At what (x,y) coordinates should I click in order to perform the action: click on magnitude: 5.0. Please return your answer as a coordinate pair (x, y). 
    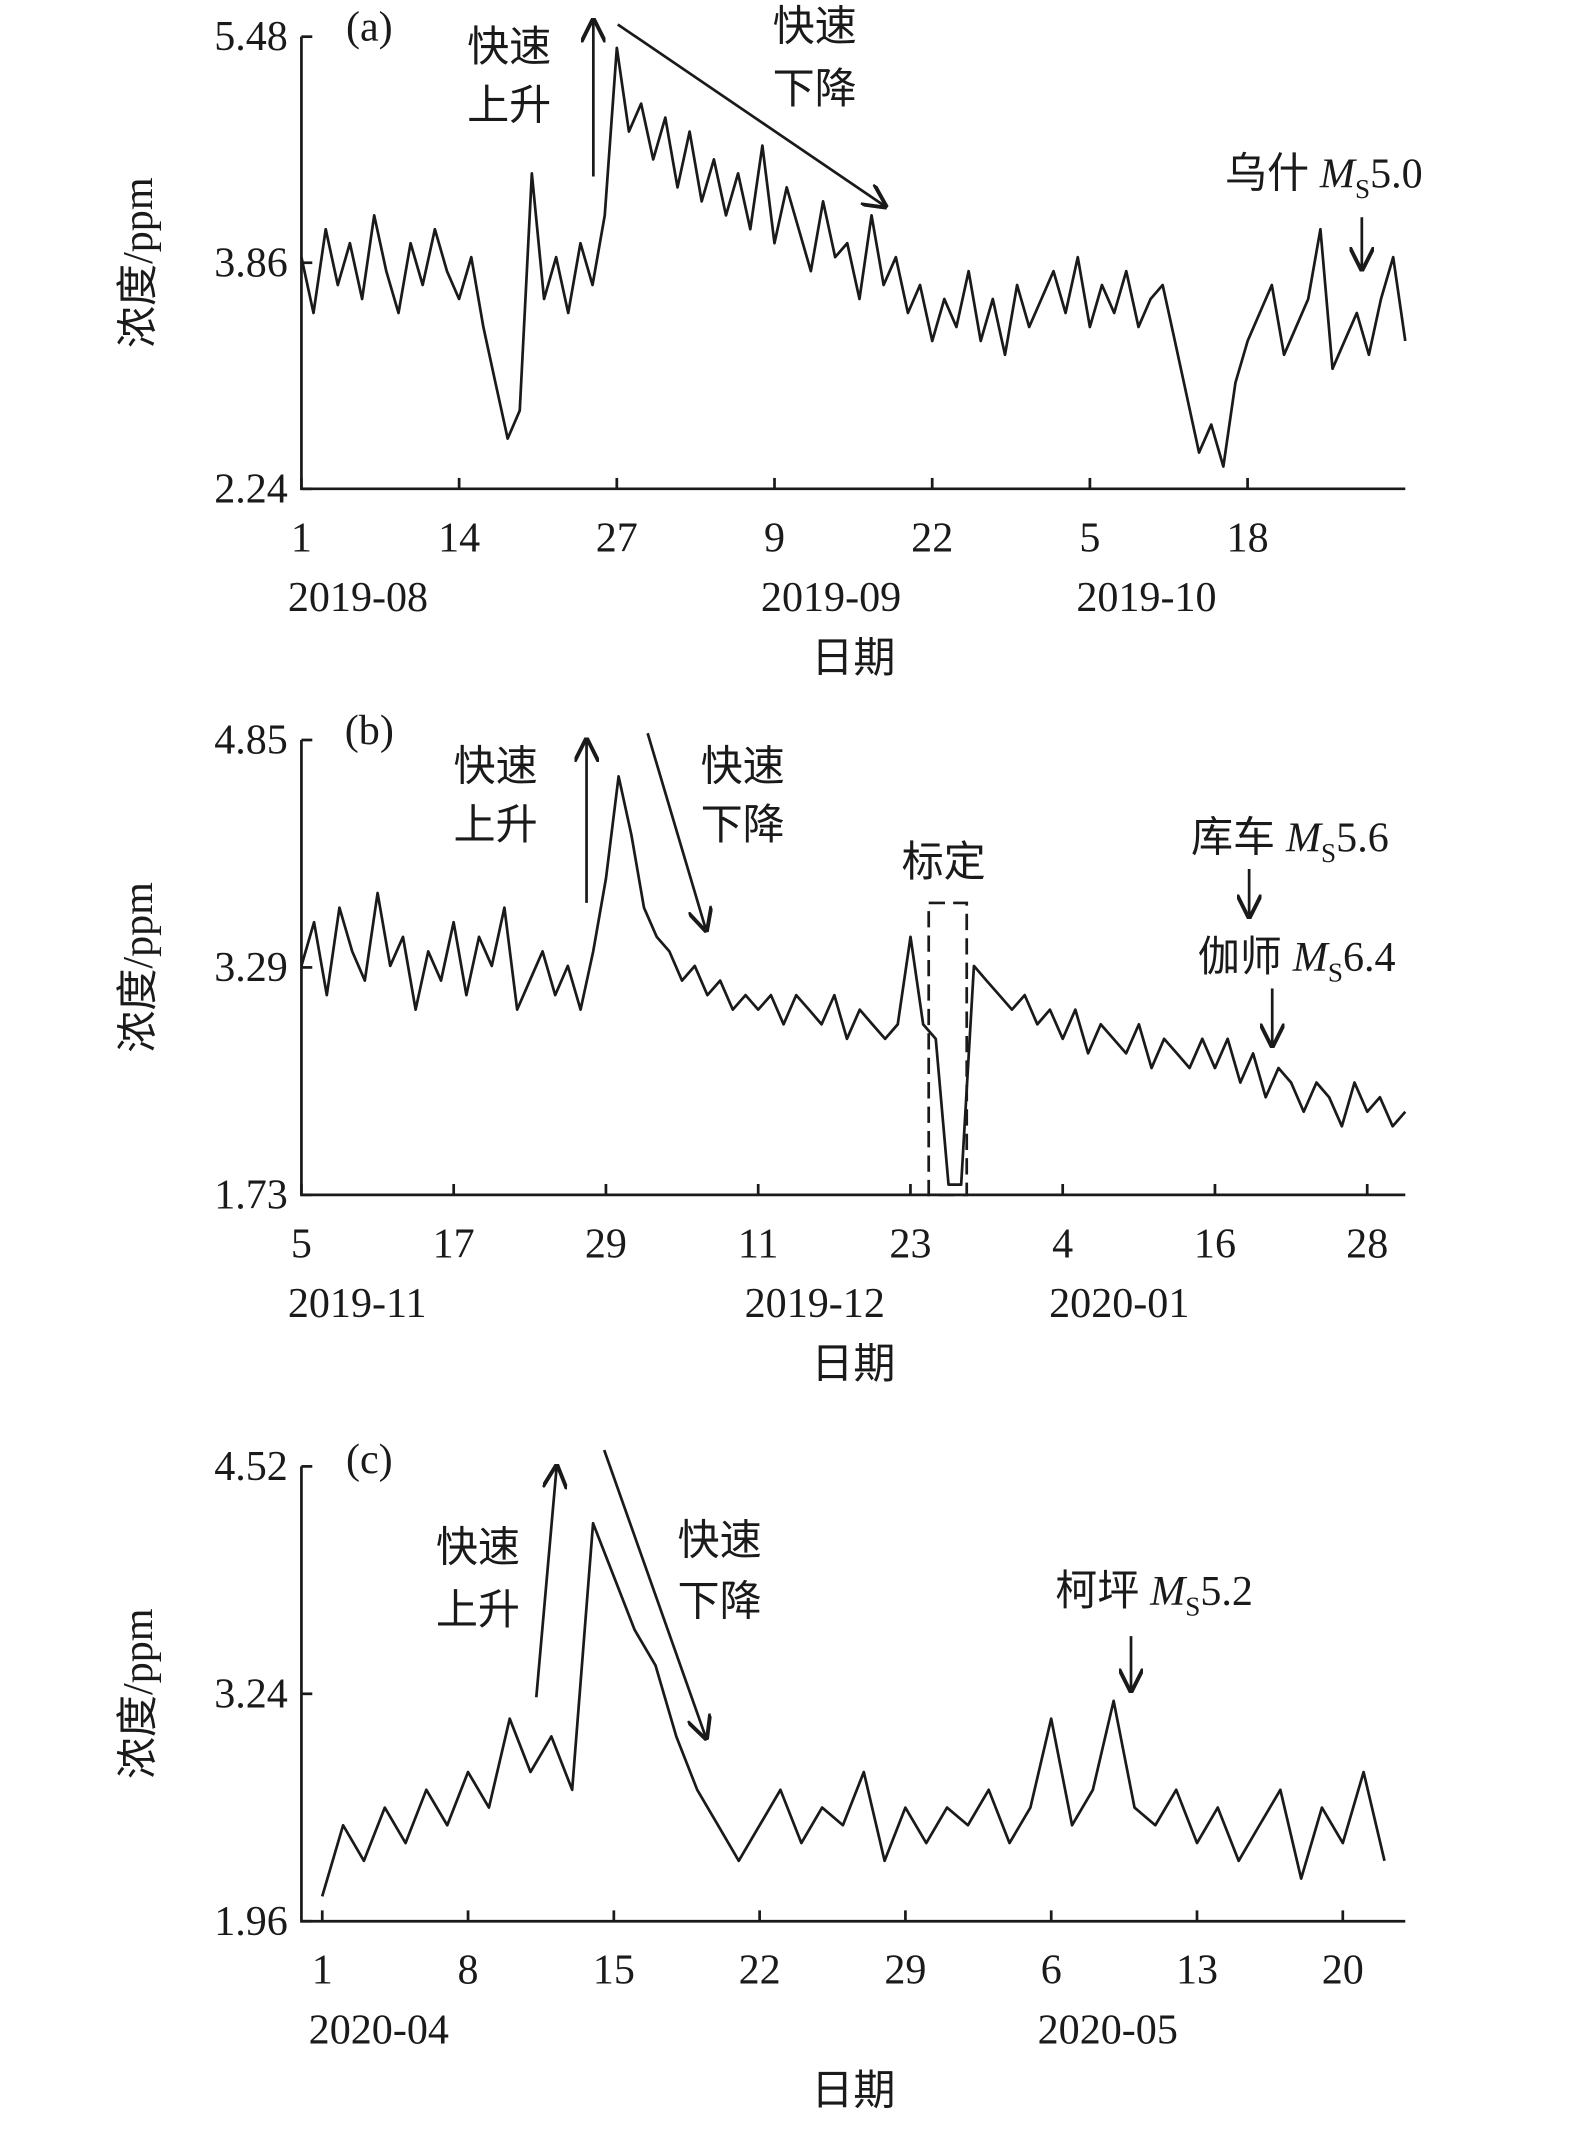
    Looking at the image, I should click on (1396, 173).